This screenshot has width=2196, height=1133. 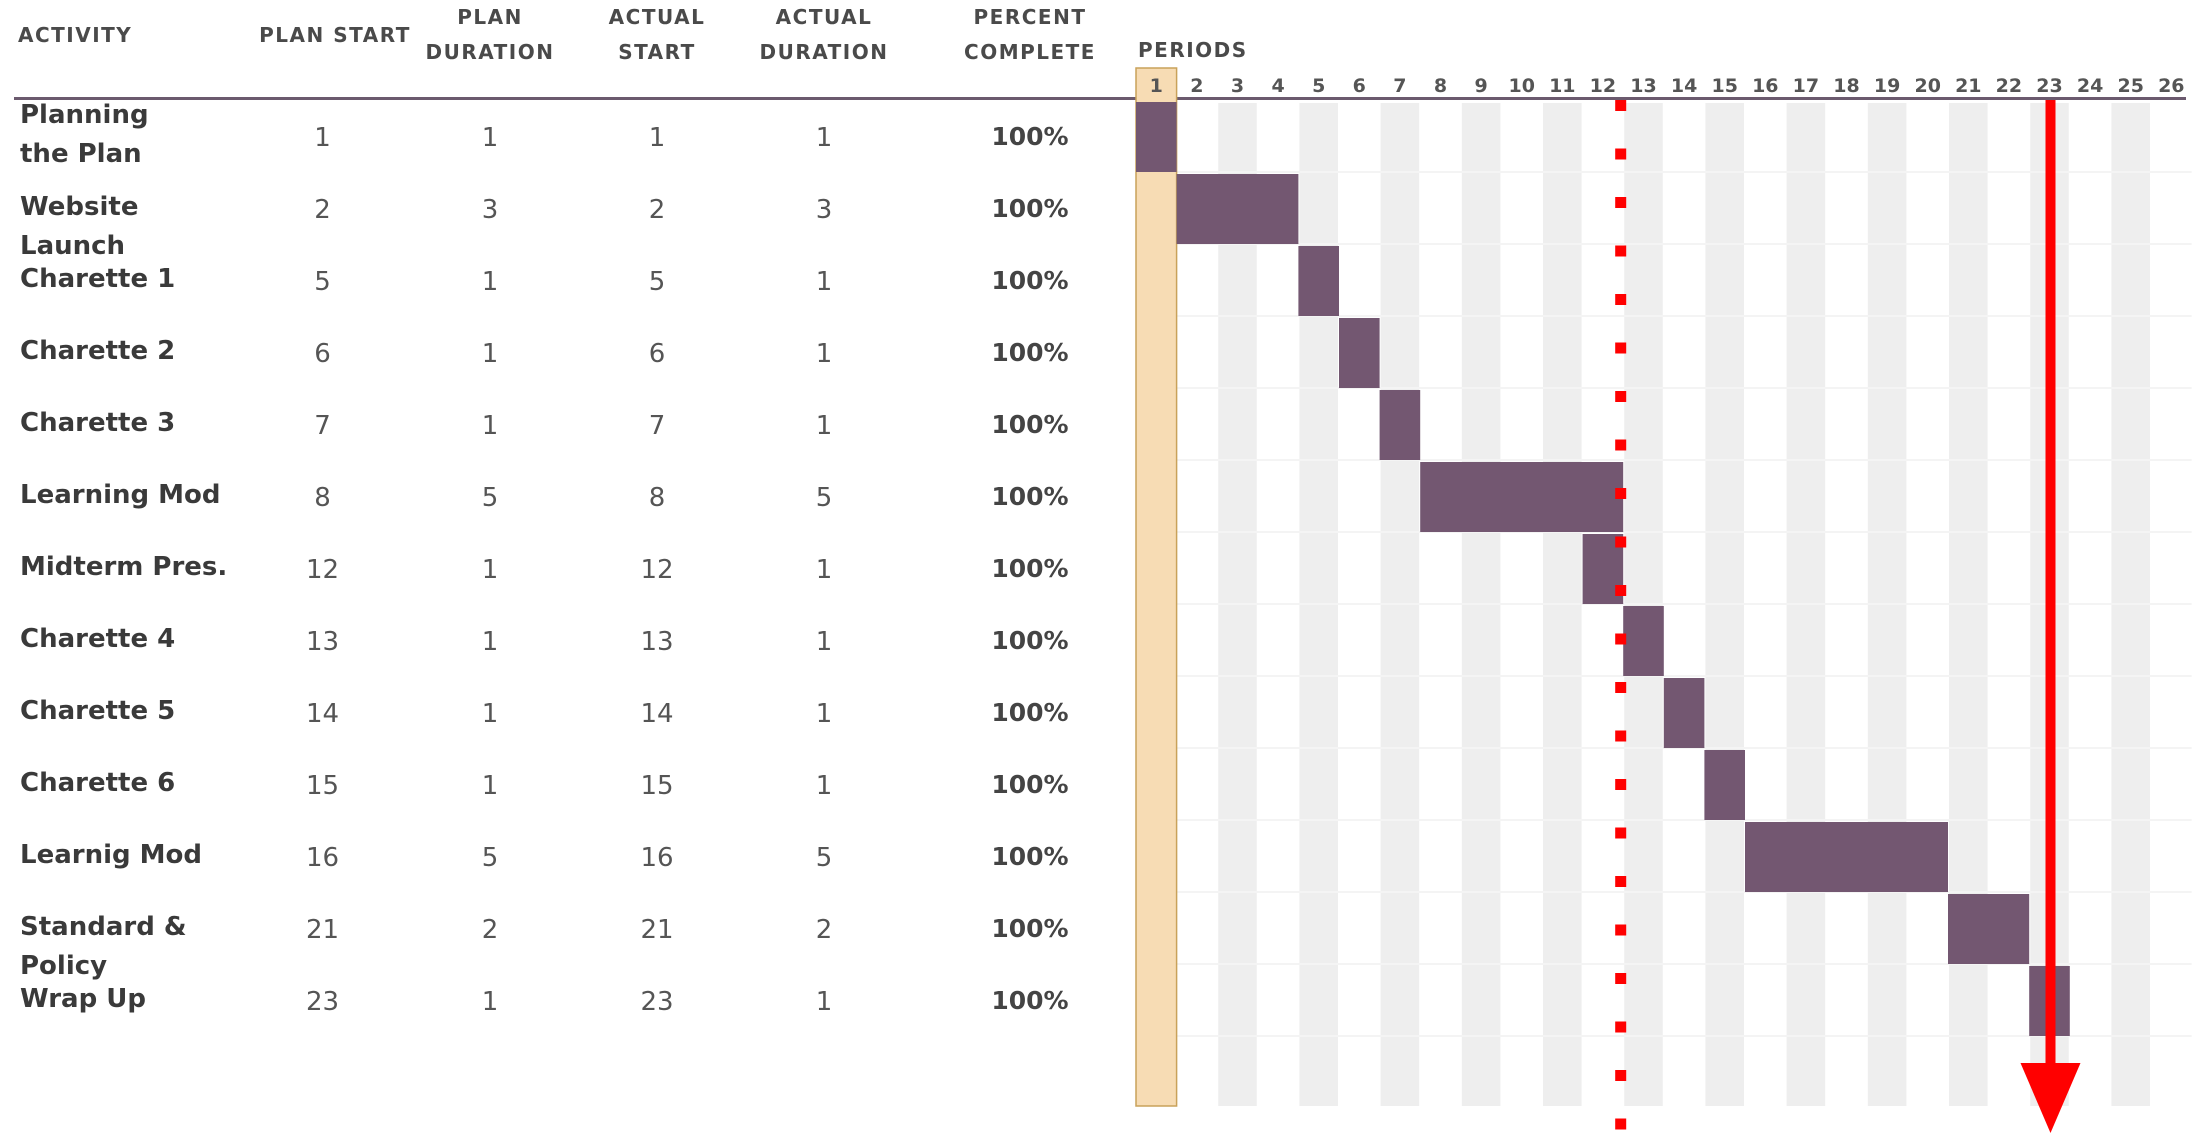 I want to click on period-label: 7, so click(x=1399, y=86).